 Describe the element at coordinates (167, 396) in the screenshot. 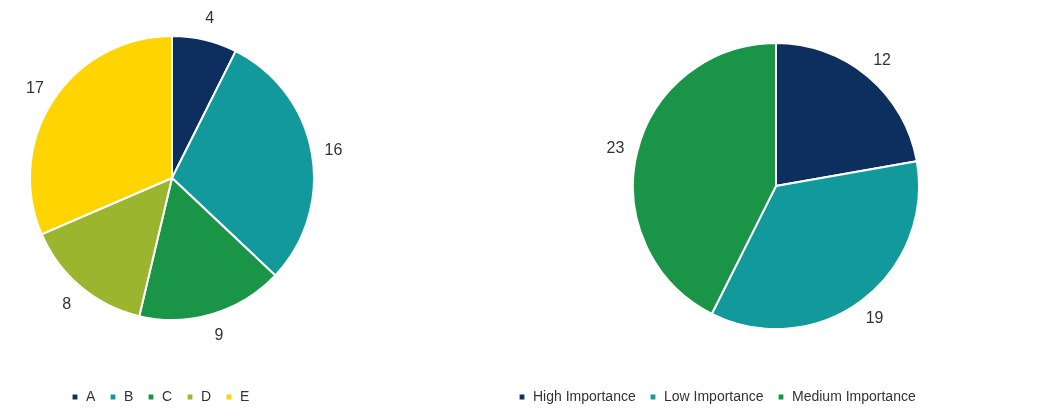

I see `legend-label: C` at that location.